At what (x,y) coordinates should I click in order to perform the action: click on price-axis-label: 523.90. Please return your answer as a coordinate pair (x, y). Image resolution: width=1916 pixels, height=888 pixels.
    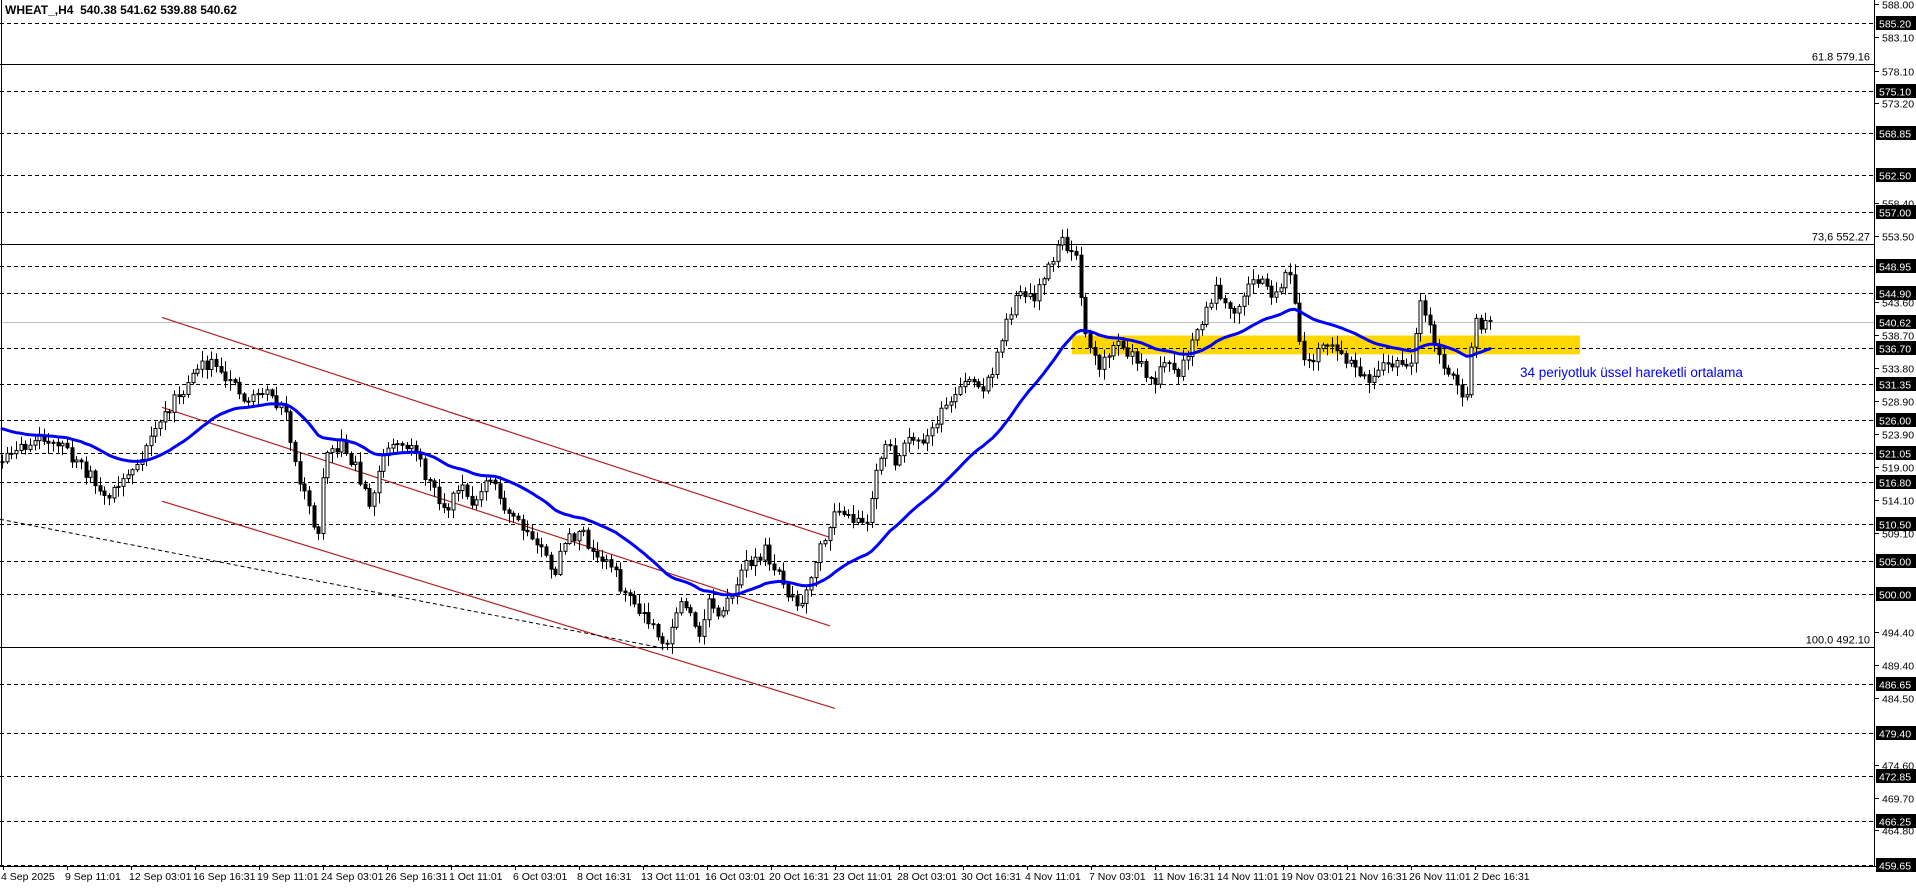
    Looking at the image, I should click on (1898, 436).